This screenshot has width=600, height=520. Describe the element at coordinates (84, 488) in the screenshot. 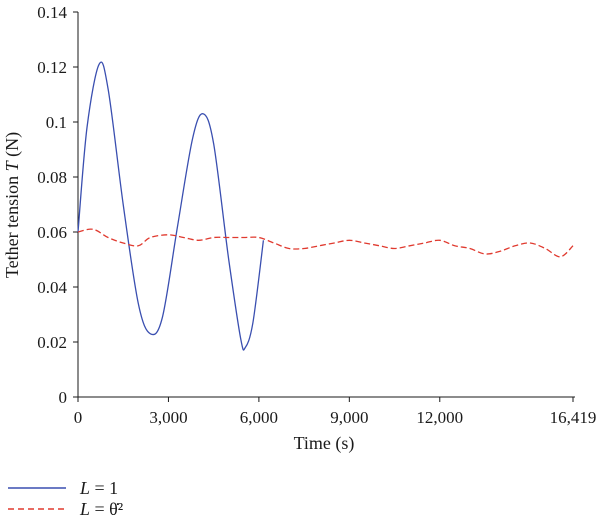

I see `legend-var-series-1: L` at that location.